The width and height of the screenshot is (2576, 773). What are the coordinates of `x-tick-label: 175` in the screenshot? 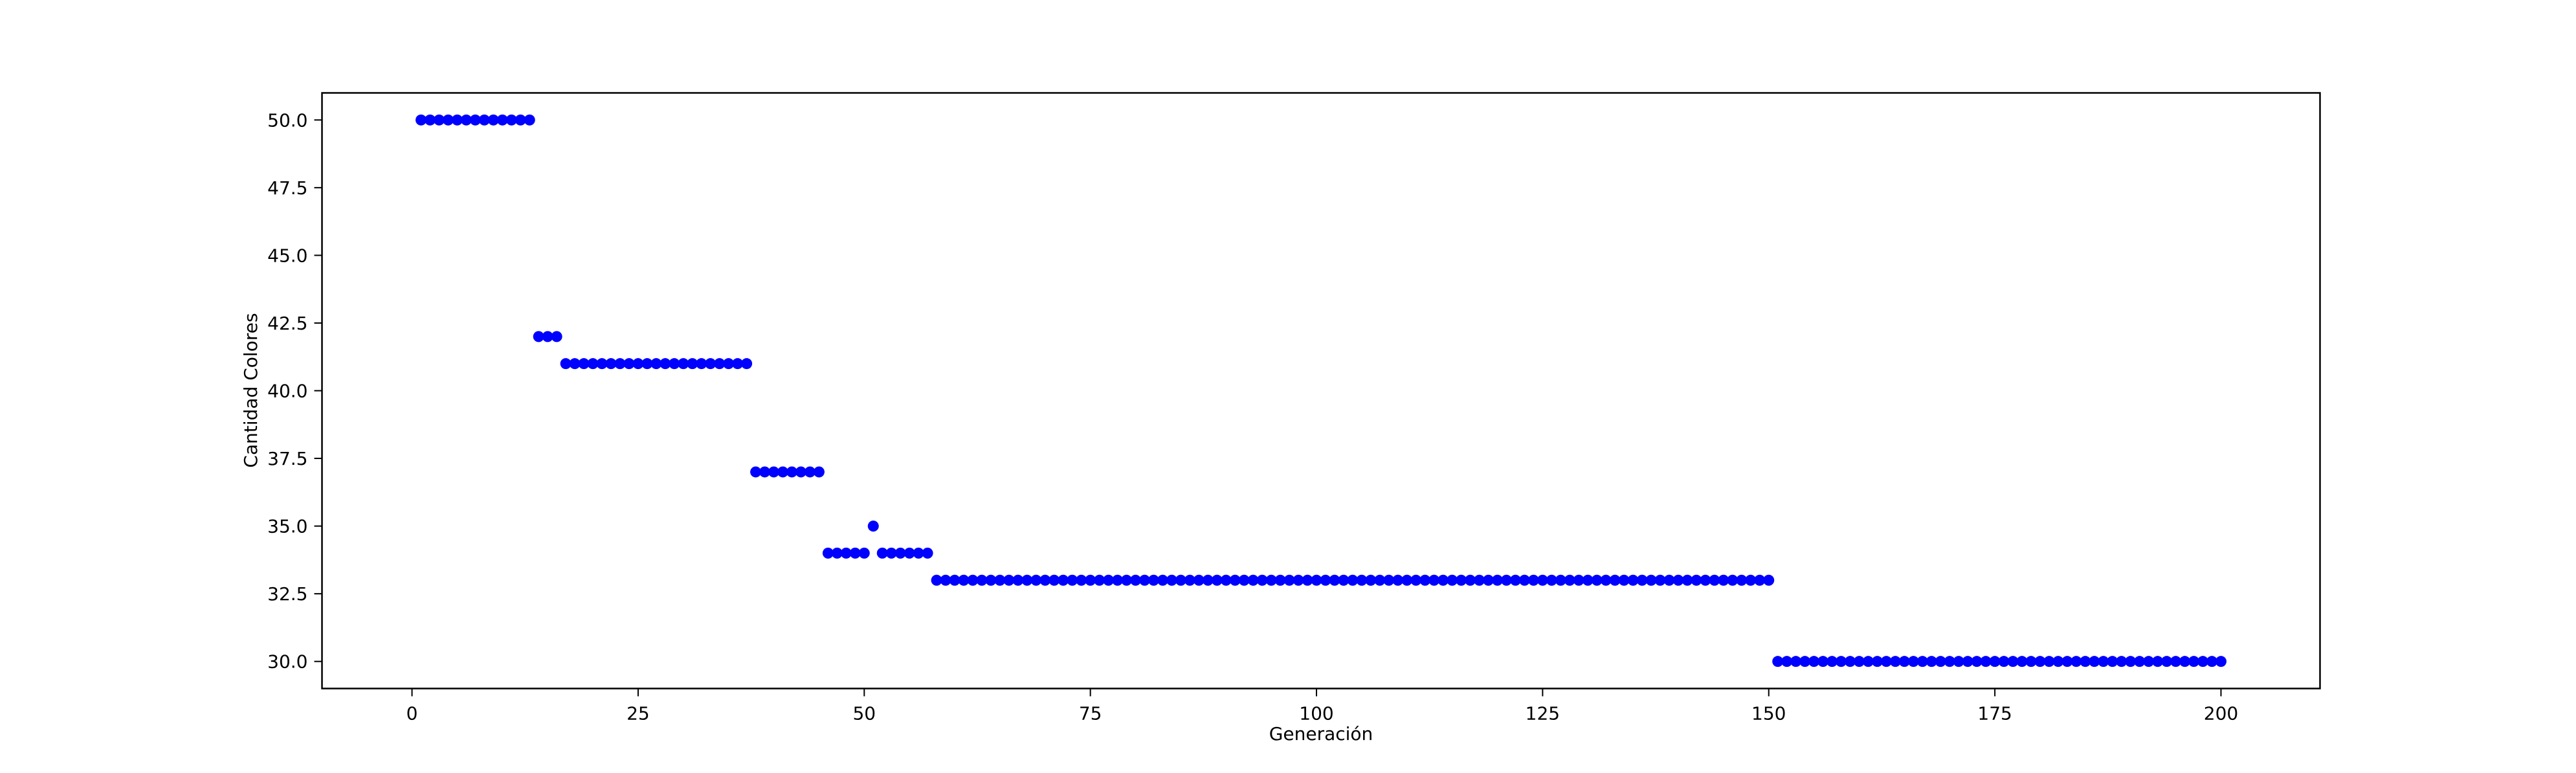 It's located at (1994, 713).